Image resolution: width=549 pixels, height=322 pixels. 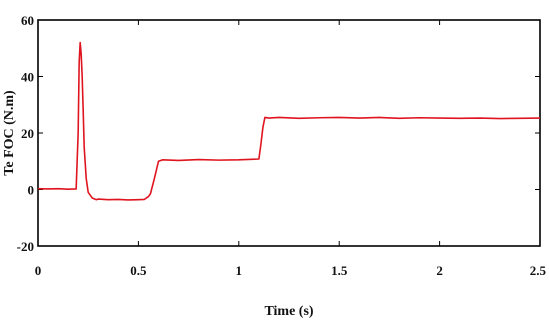 What do you see at coordinates (288, 311) in the screenshot?
I see `x-axis-title: Time (s)` at bounding box center [288, 311].